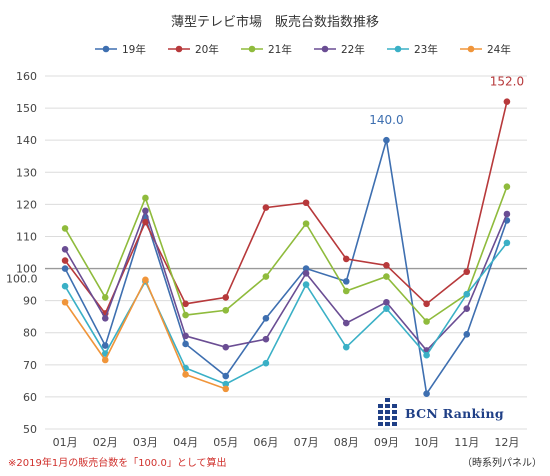  Describe the element at coordinates (303, 49) in the screenshot. I see `legend: 19年 20年 21年 22年 23年 24年` at that location.